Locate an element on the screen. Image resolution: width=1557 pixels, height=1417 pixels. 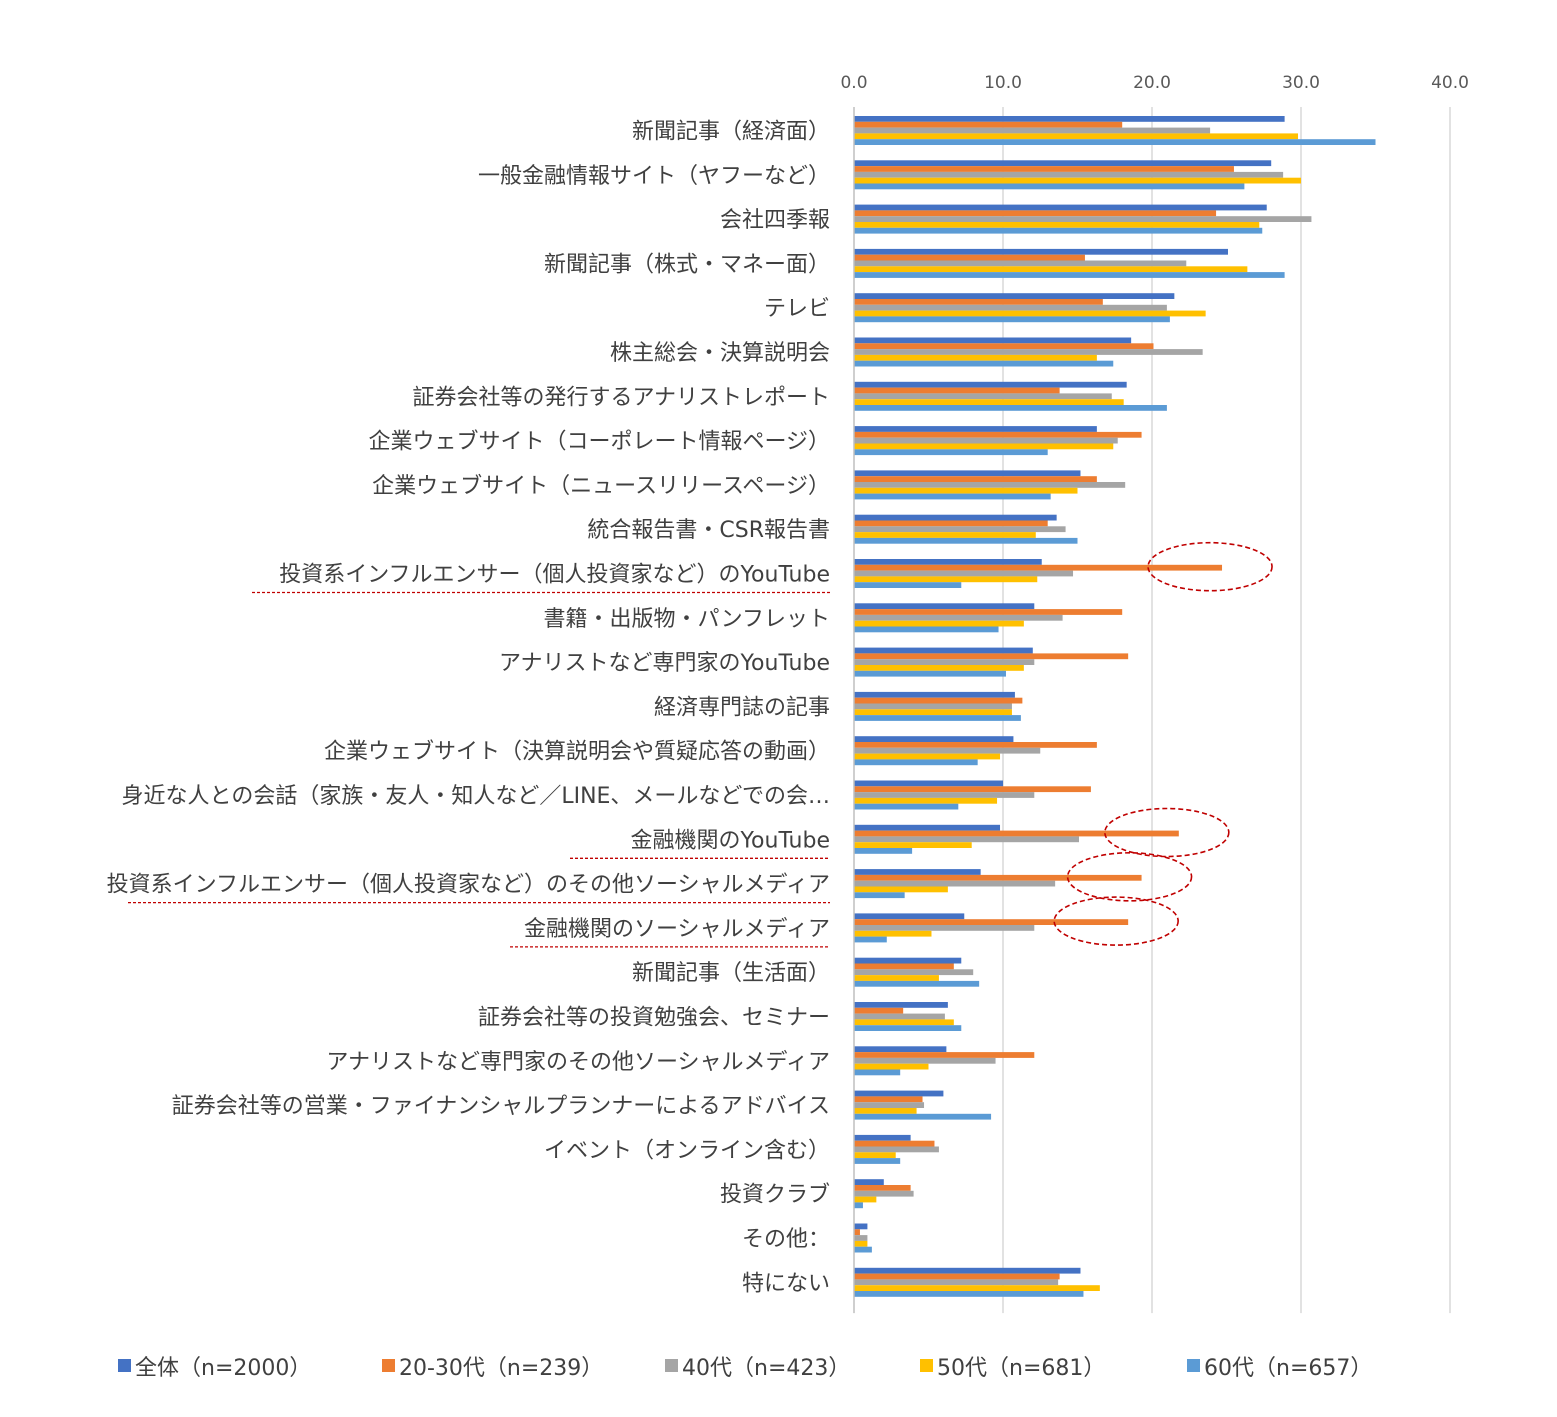
category-label: 投資系インフルエンサー（個人投資家など）のYouTube is located at coordinates (554, 575).